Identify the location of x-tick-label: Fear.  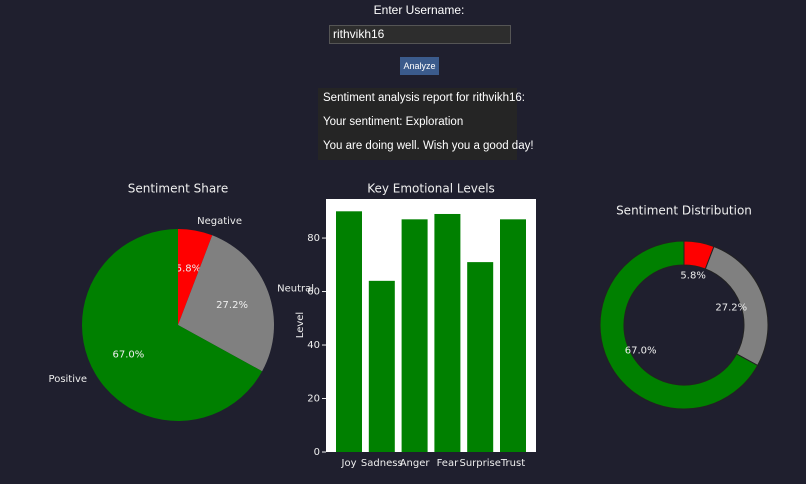
(448, 463).